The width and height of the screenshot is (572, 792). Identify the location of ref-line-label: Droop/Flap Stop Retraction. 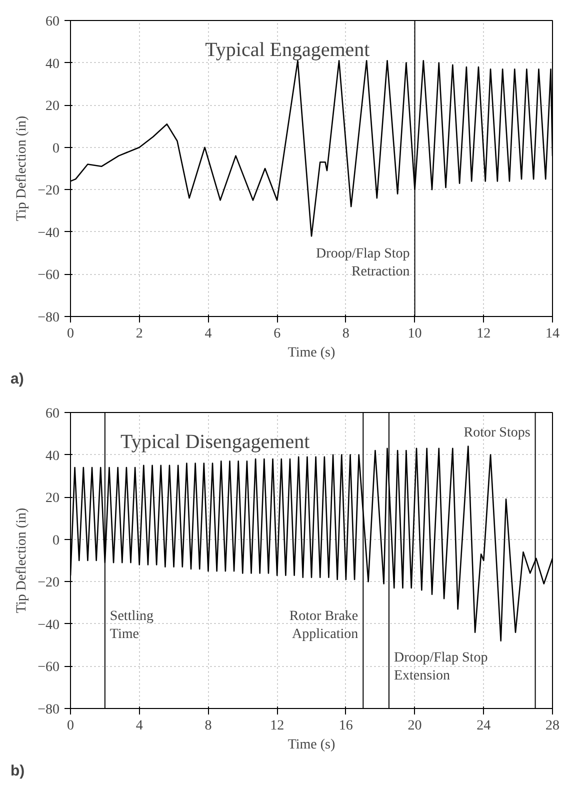
(363, 263).